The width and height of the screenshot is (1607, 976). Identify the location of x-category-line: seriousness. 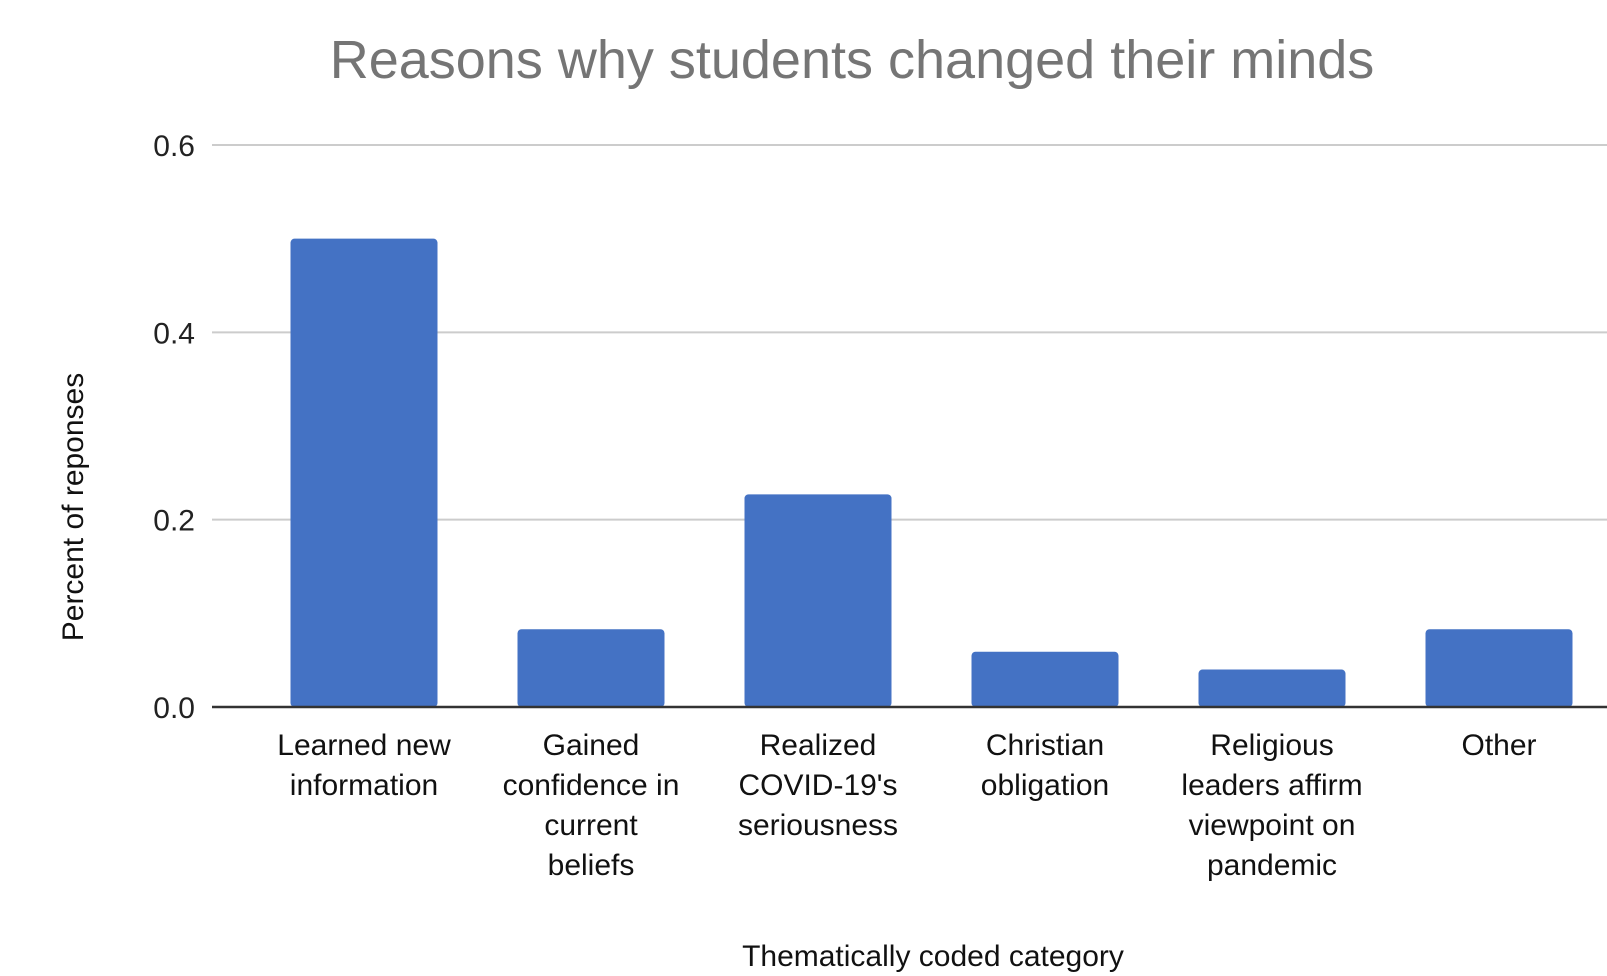
(818, 825).